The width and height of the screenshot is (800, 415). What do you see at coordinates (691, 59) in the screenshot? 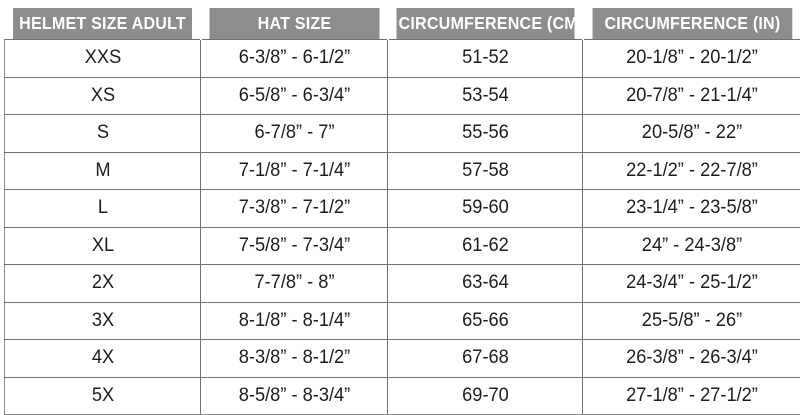
I see `cell-circumference-in: 20-1/8” - 20-1/2”` at bounding box center [691, 59].